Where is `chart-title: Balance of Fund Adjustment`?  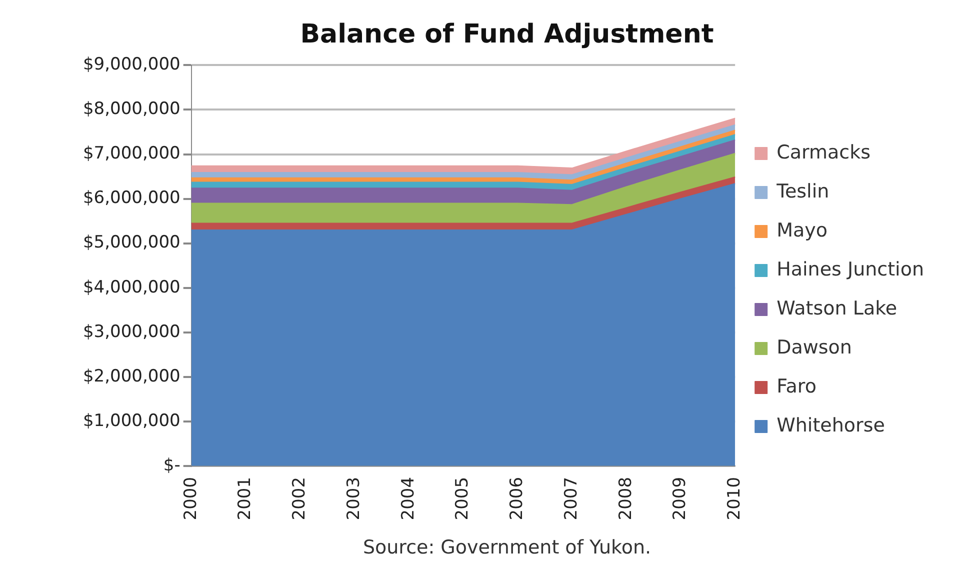 chart-title: Balance of Fund Adjustment is located at coordinates (507, 34).